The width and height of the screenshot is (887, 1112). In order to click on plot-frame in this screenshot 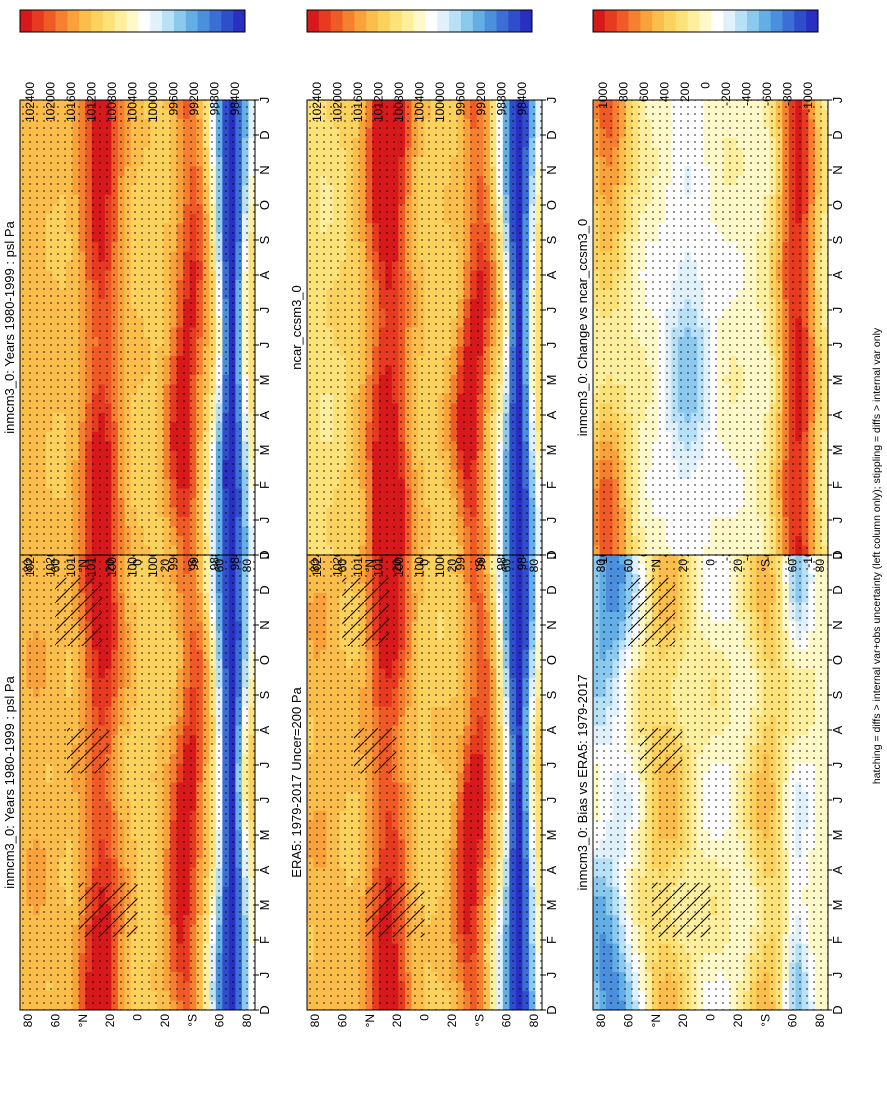, I will do `click(137, 327)`.